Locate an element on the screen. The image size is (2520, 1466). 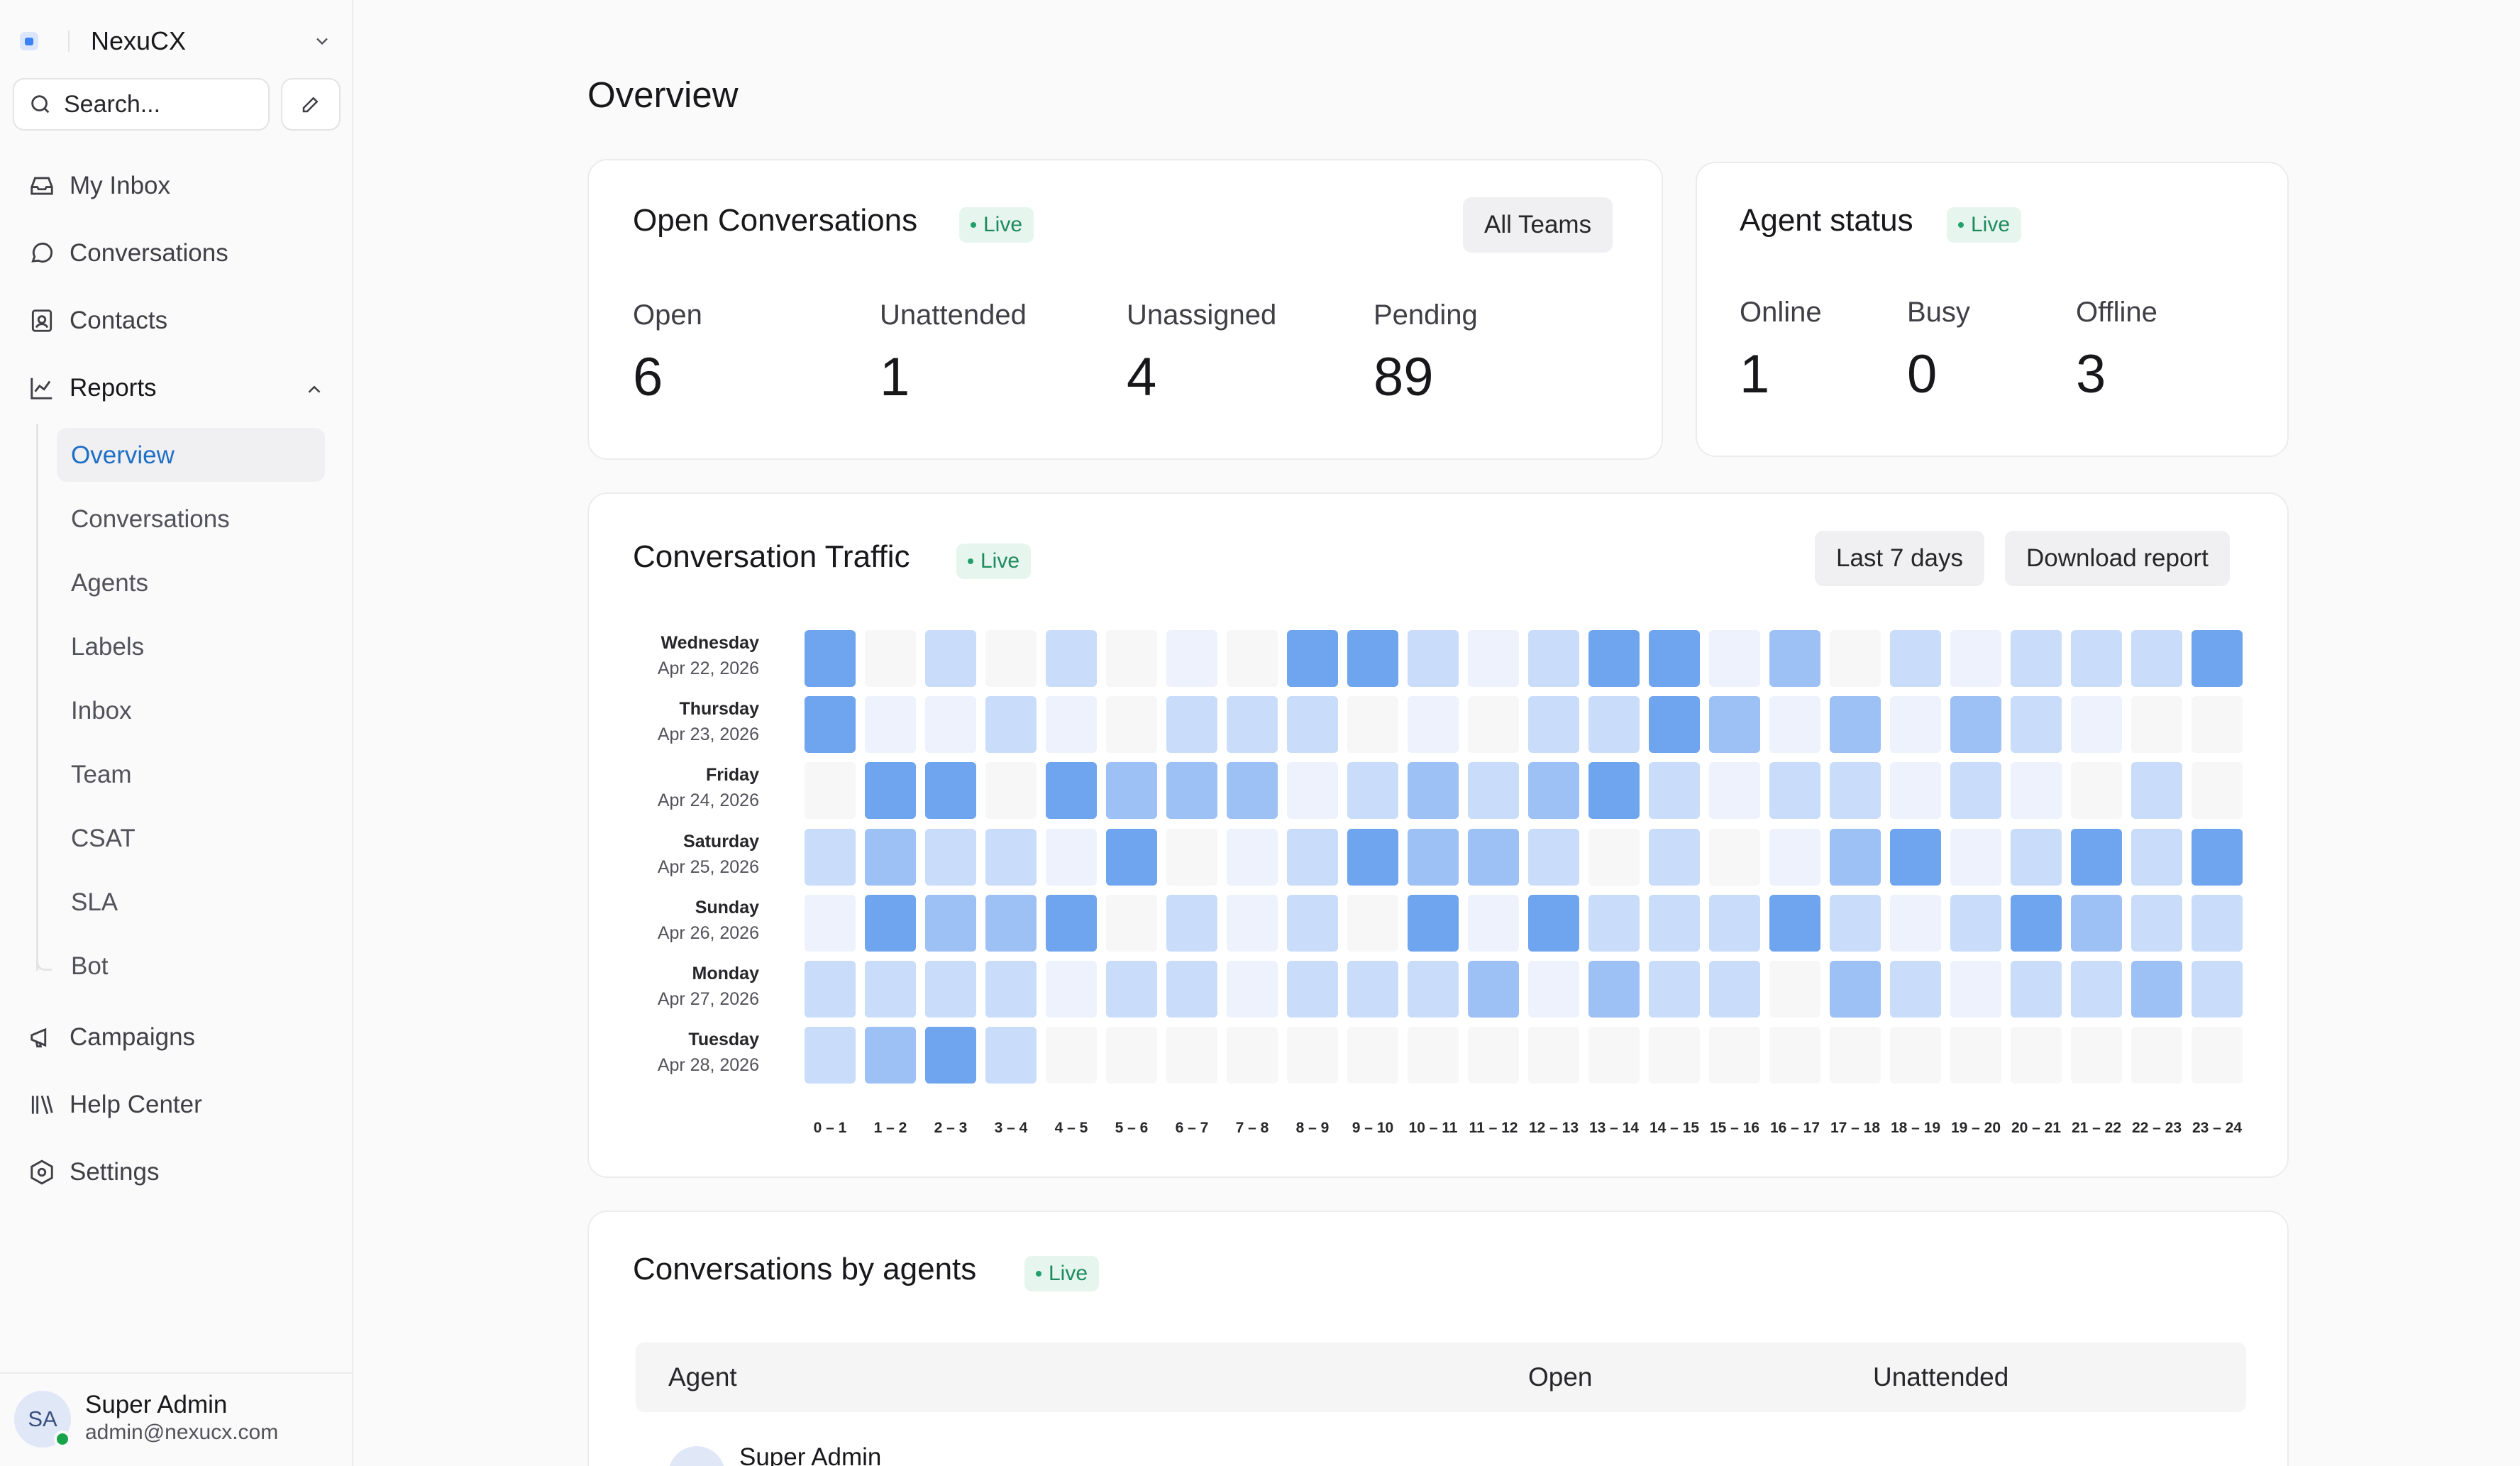
team-filter-button: All Teams is located at coordinates (1538, 225).